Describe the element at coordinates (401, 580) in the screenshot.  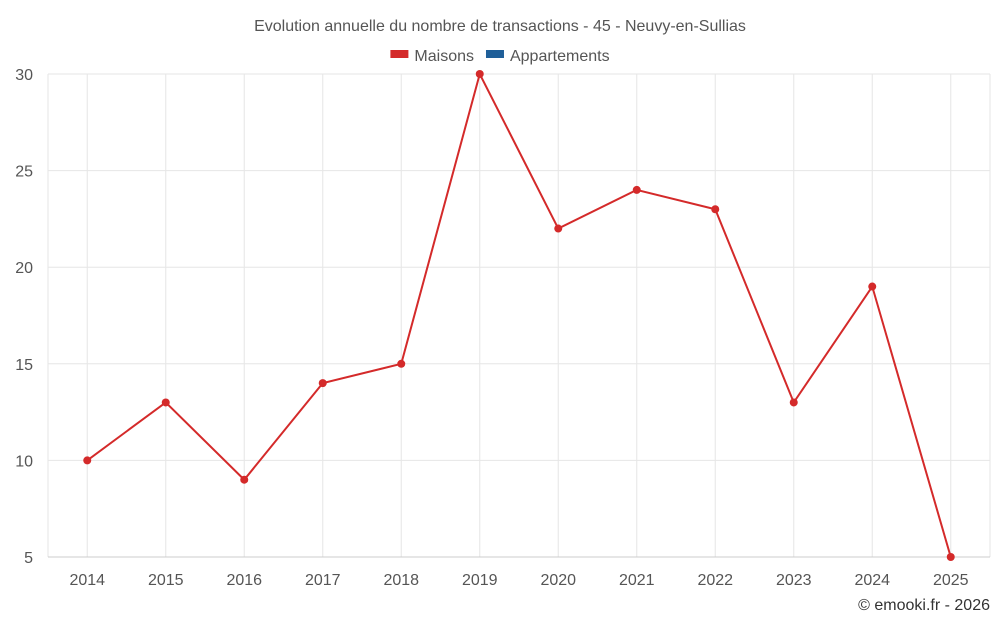
I see `x-tick-label: 2018` at that location.